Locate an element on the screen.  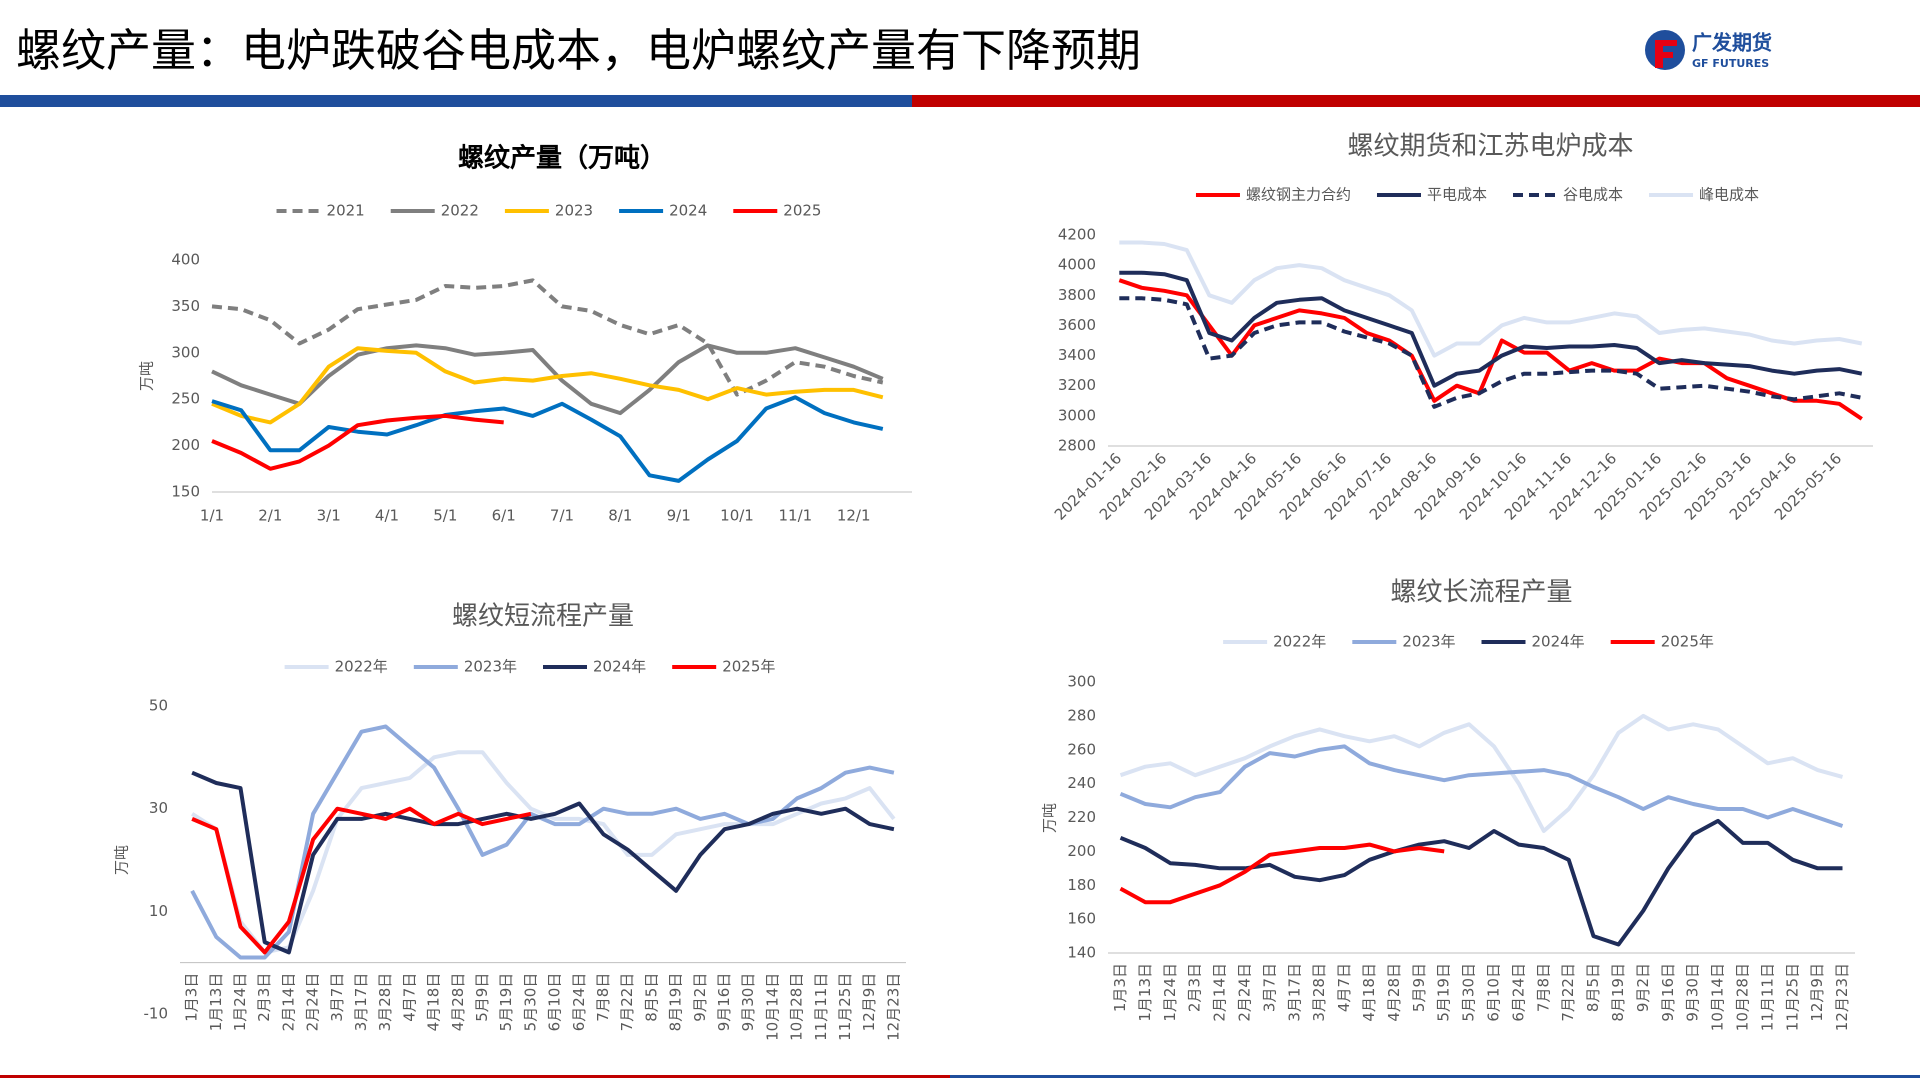
legend-label: 峰电成本 is located at coordinates (1729, 195).